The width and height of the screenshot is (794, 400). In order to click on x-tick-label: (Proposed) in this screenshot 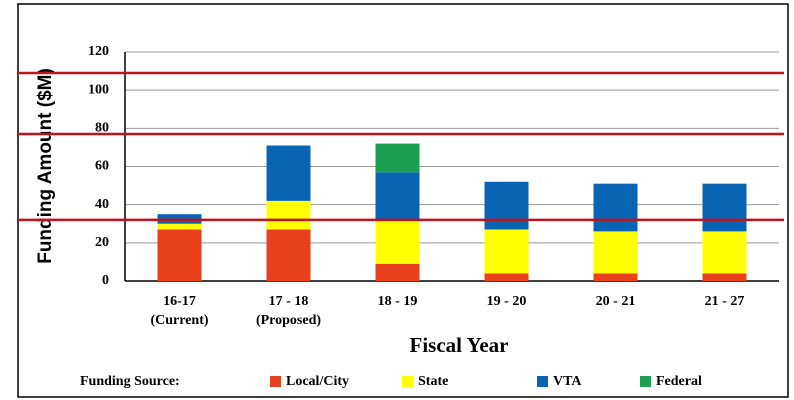, I will do `click(288, 320)`.